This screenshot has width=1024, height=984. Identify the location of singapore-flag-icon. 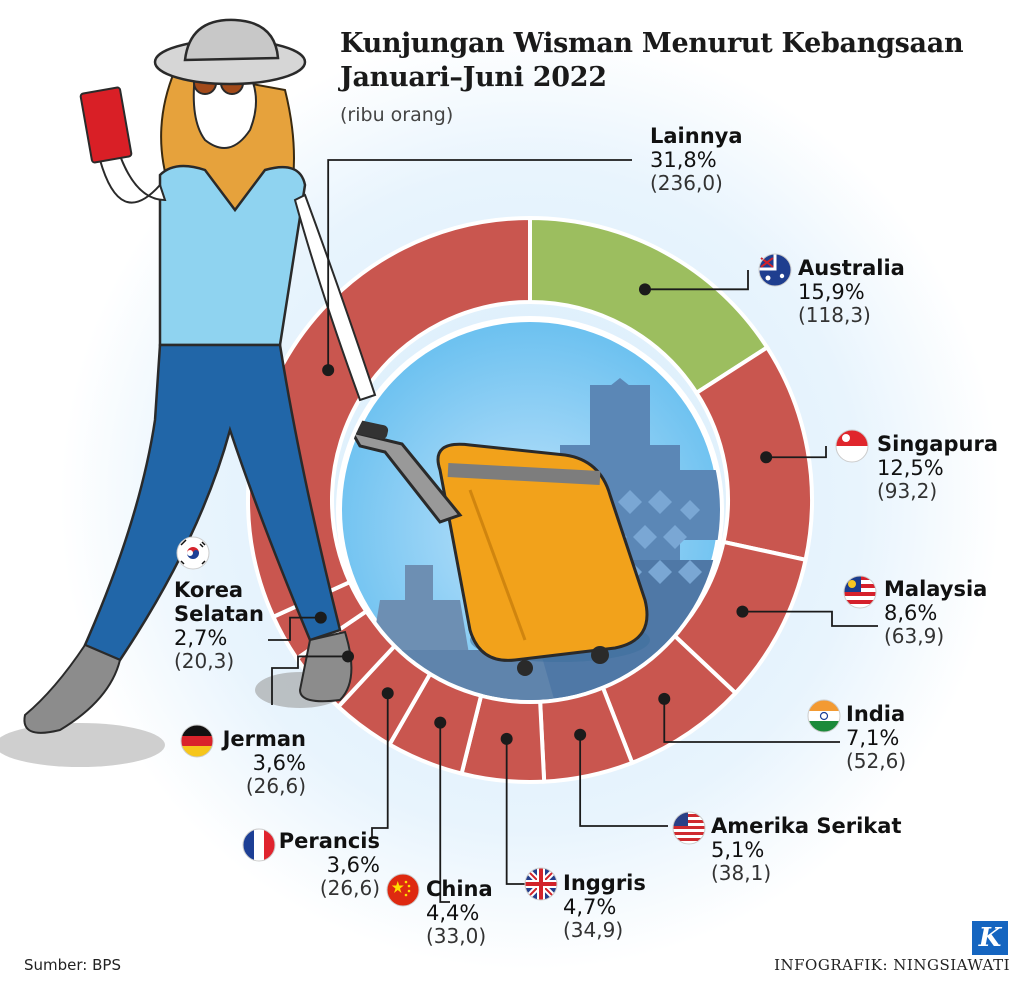
(852, 446).